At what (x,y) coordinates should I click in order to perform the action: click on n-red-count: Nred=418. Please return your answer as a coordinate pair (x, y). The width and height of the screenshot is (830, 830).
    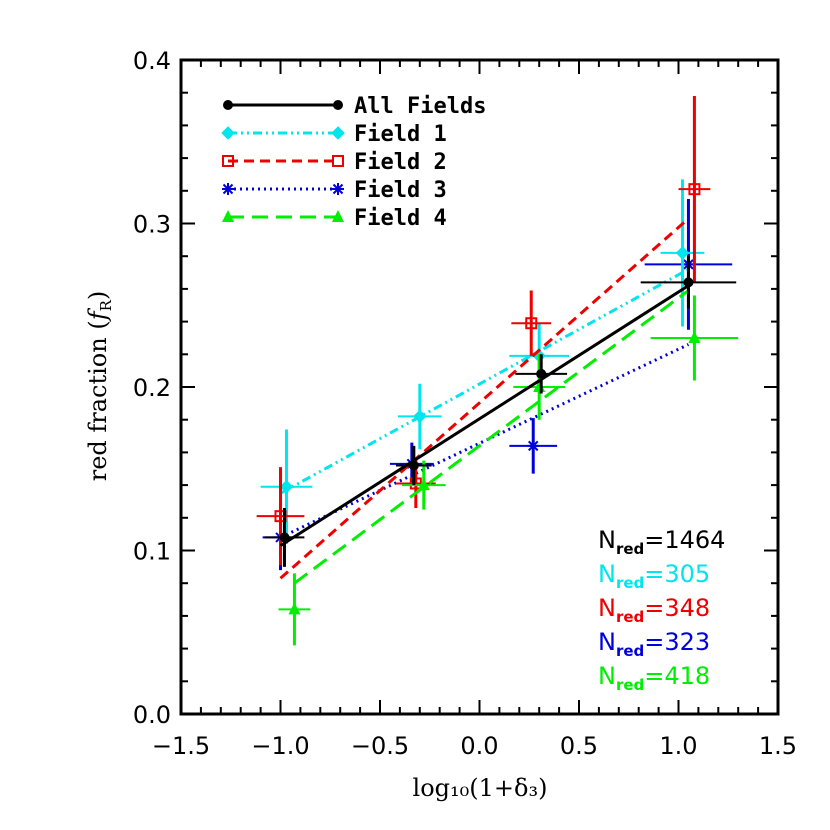
    Looking at the image, I should click on (654, 678).